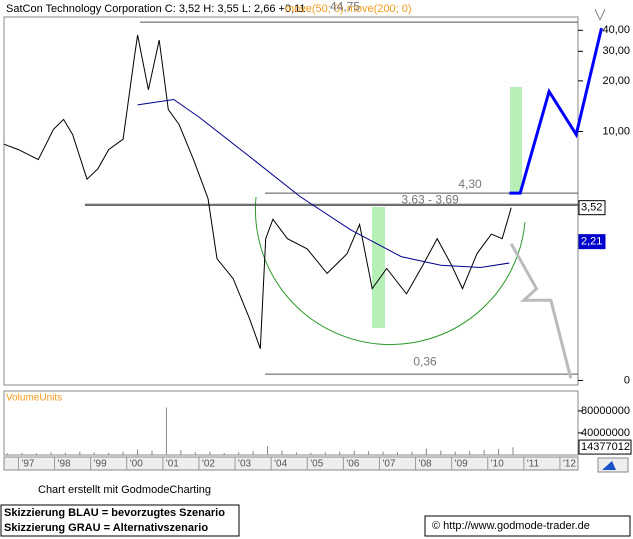 The image size is (633, 539). I want to click on corner-icon-shape, so click(609, 465).